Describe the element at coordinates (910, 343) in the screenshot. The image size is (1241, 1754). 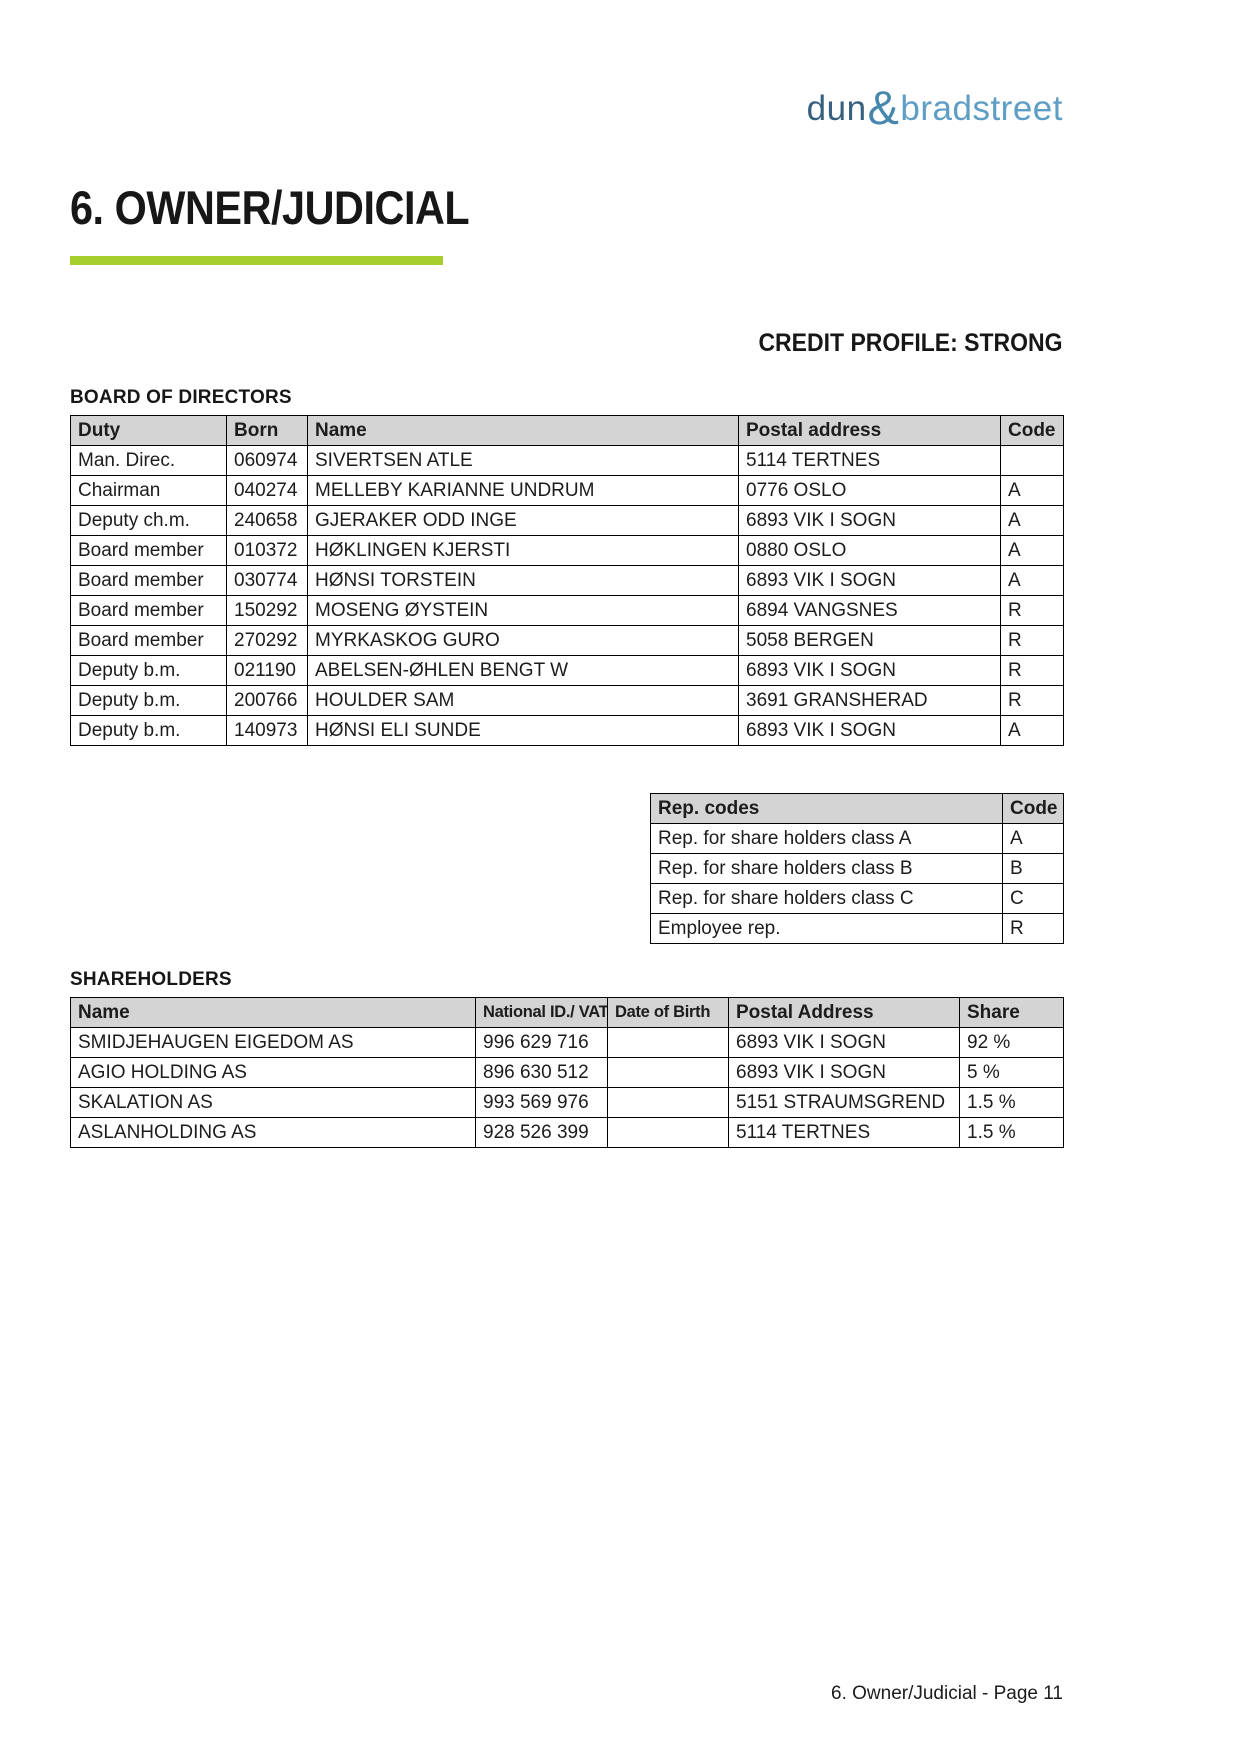
I see `credit-profile-status: CREDIT PROFILE: STRONG` at that location.